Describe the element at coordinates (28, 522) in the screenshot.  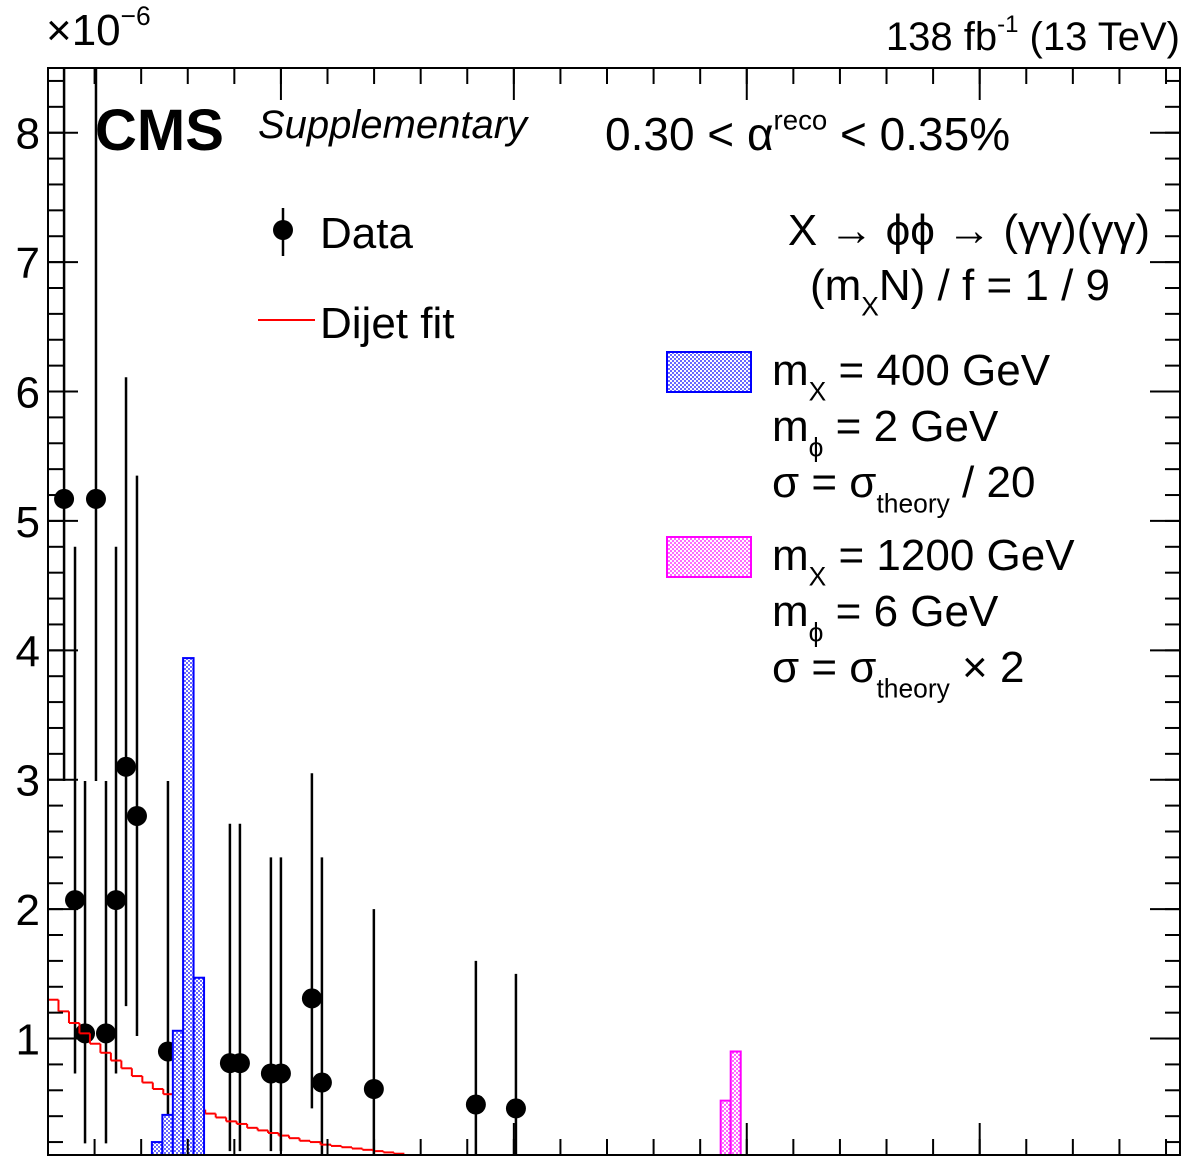
I see `y-tick-label: 5` at that location.